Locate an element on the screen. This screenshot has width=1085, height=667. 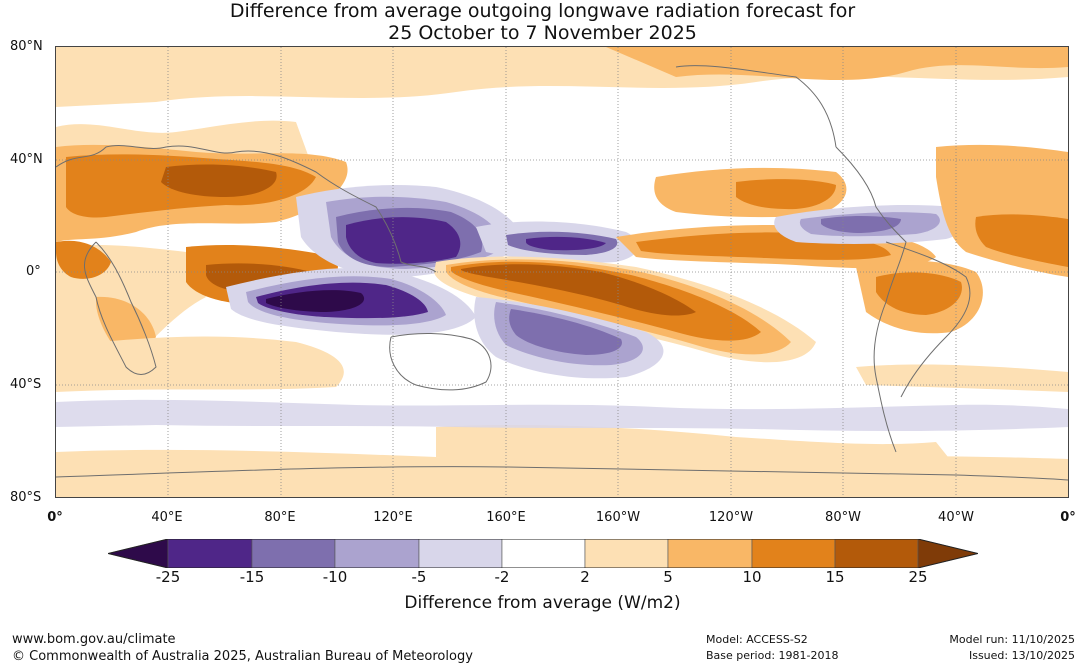
model-name: Model: ACCESS-S2 is located at coordinates (757, 639).